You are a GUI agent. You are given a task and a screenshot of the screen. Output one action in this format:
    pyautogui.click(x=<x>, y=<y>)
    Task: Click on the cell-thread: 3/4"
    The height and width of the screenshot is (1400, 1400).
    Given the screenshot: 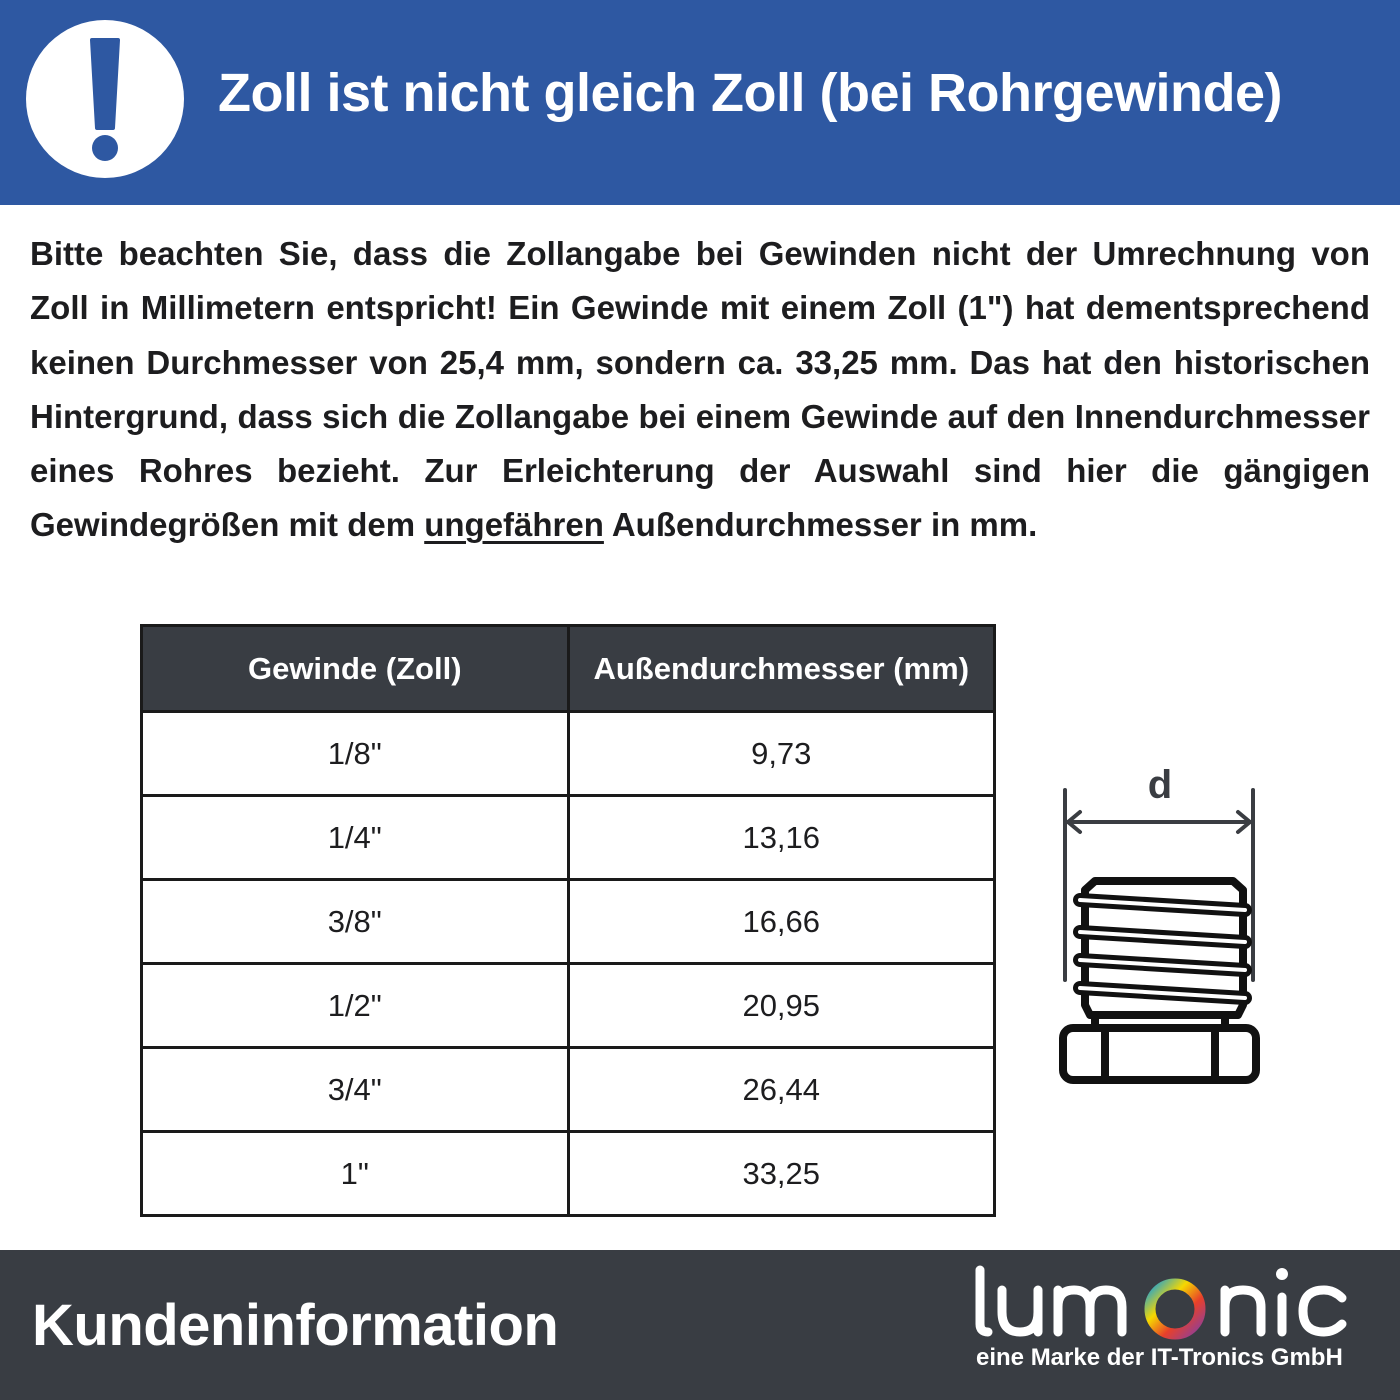 What is the action you would take?
    pyautogui.click(x=355, y=1089)
    